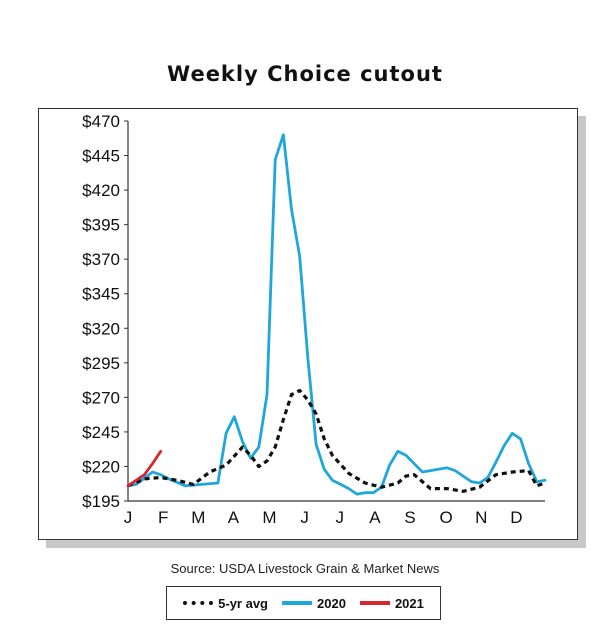  Describe the element at coordinates (297, 603) in the screenshot. I see `legend-swatch-2020` at that location.